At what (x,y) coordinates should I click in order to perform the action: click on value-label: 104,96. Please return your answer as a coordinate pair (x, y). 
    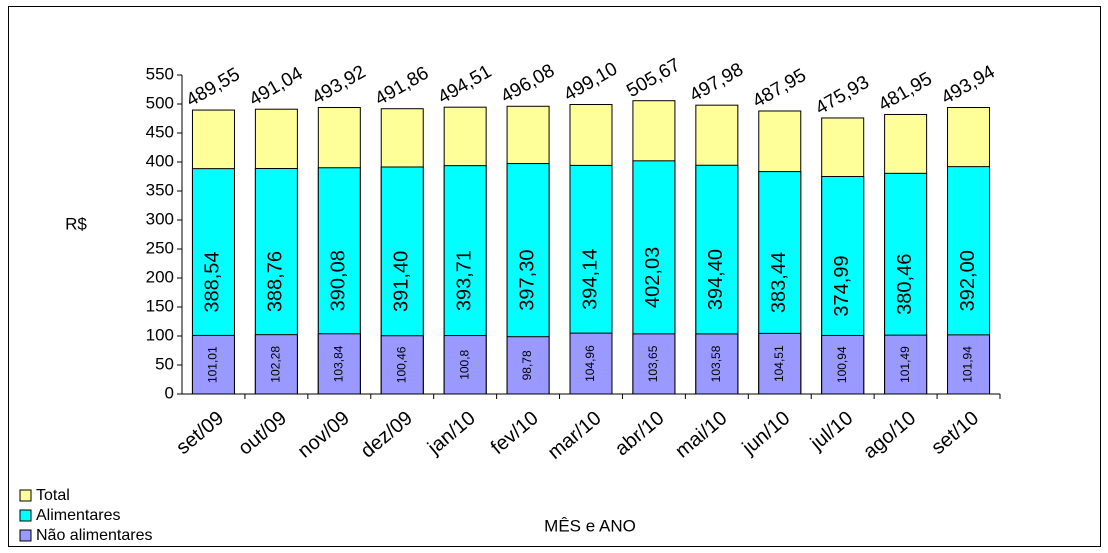
    Looking at the image, I should click on (590, 363).